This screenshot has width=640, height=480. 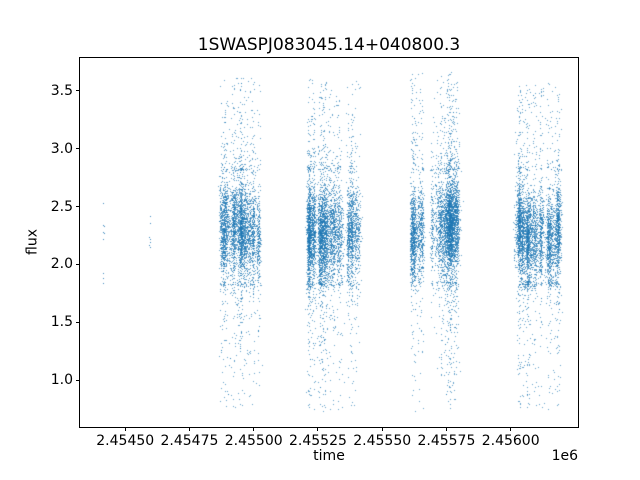 What do you see at coordinates (253, 441) in the screenshot?
I see `x-tick-label: 2.45500` at bounding box center [253, 441].